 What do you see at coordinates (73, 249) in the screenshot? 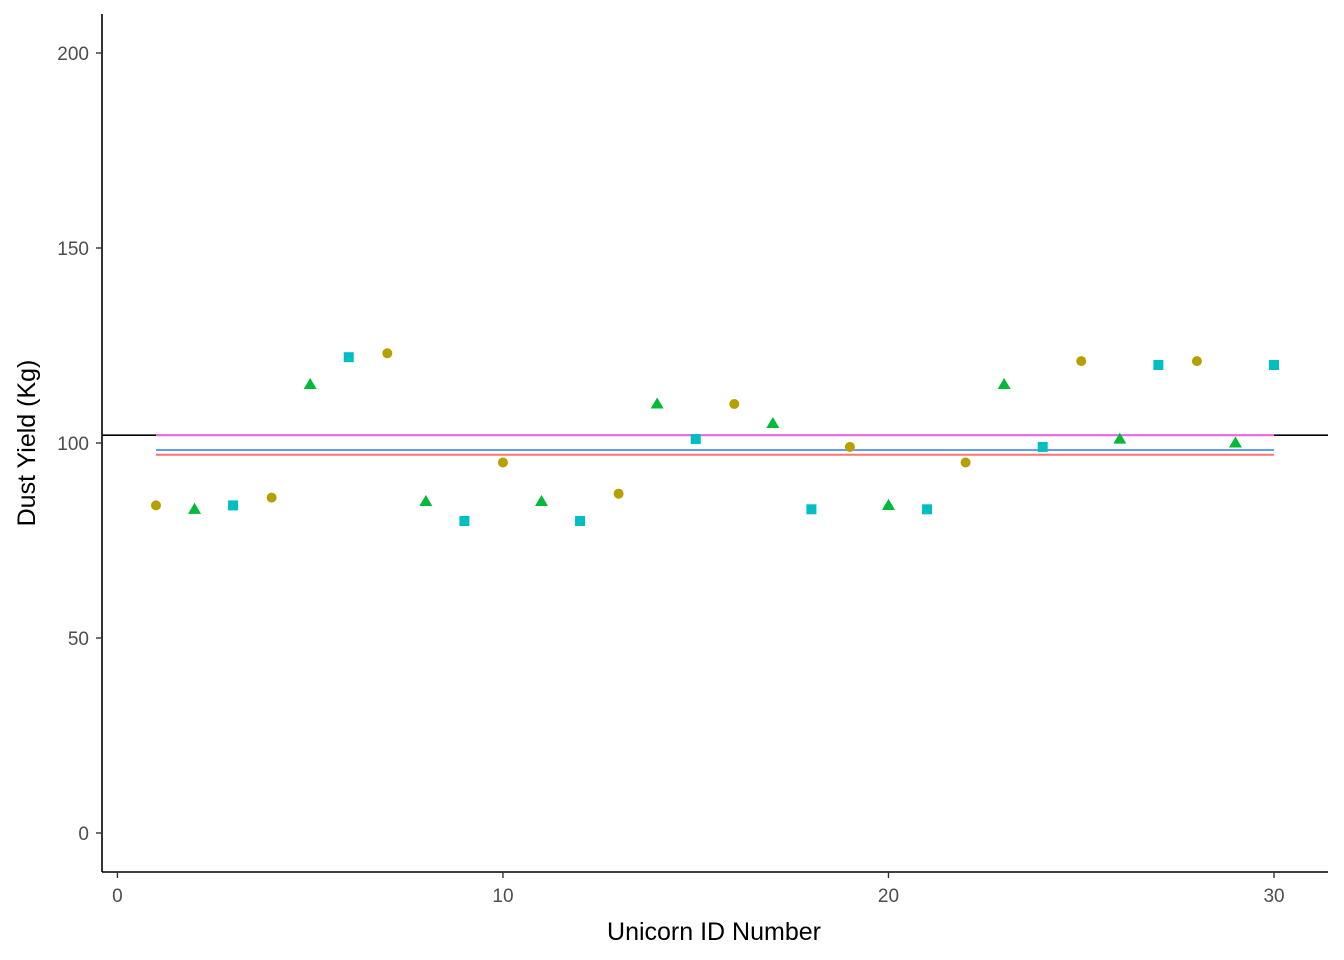
I see `y-tick-label: 150` at bounding box center [73, 249].